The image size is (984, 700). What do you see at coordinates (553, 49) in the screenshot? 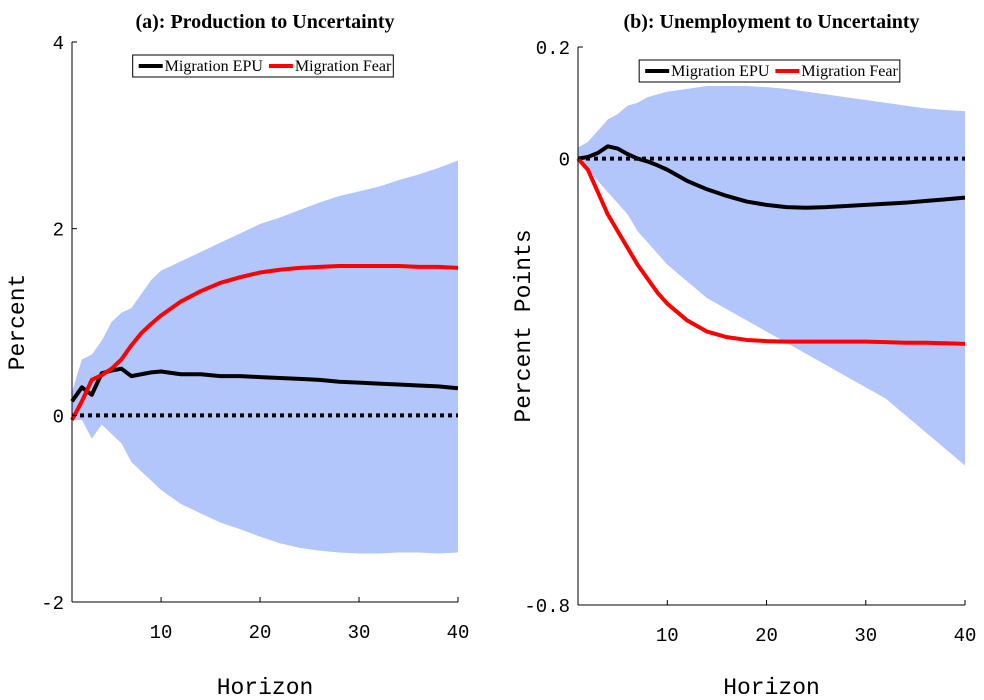
I see `y-tick-label: 0.2` at bounding box center [553, 49].